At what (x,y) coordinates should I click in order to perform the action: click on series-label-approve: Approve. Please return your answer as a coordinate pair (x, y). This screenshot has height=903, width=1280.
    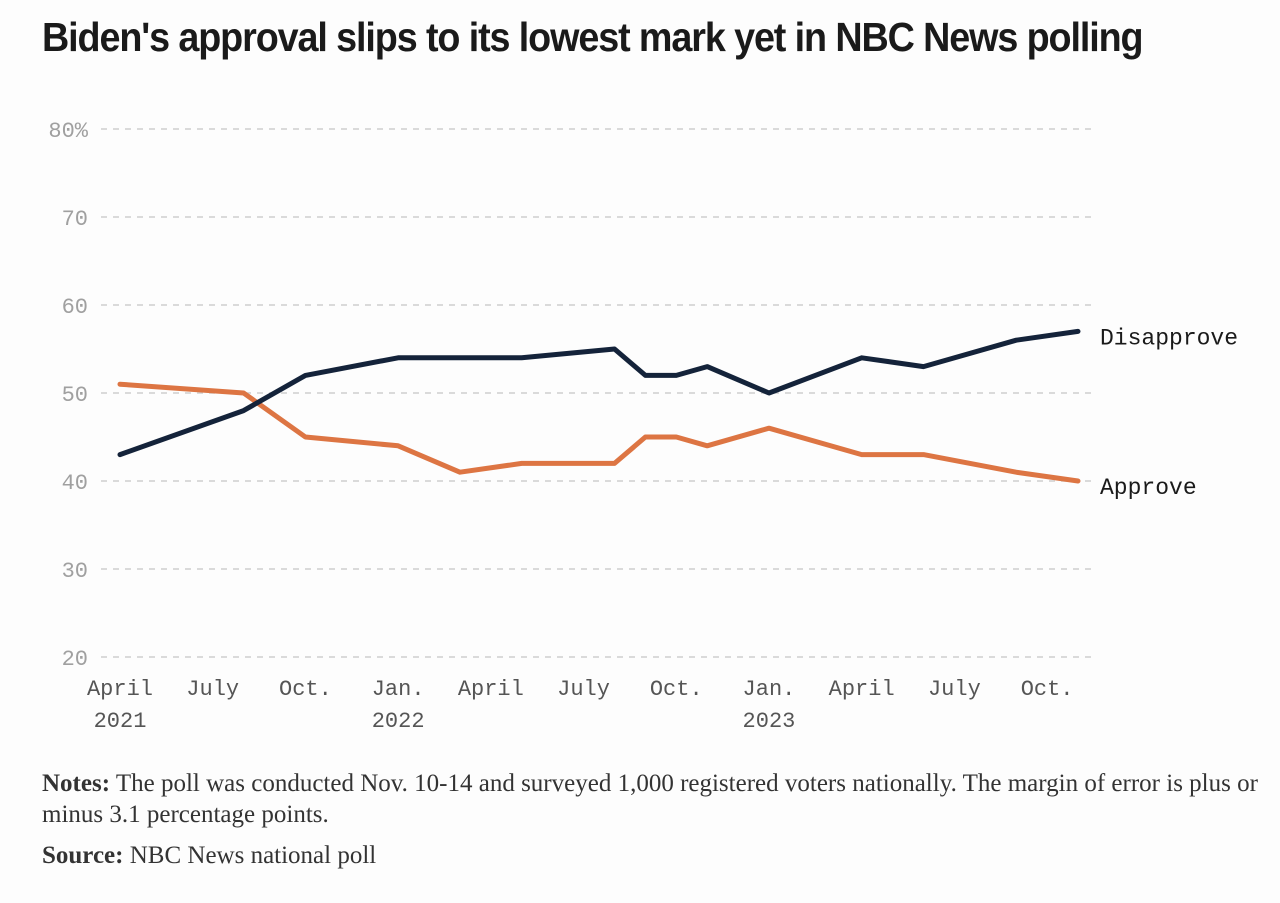
    Looking at the image, I should click on (1148, 488).